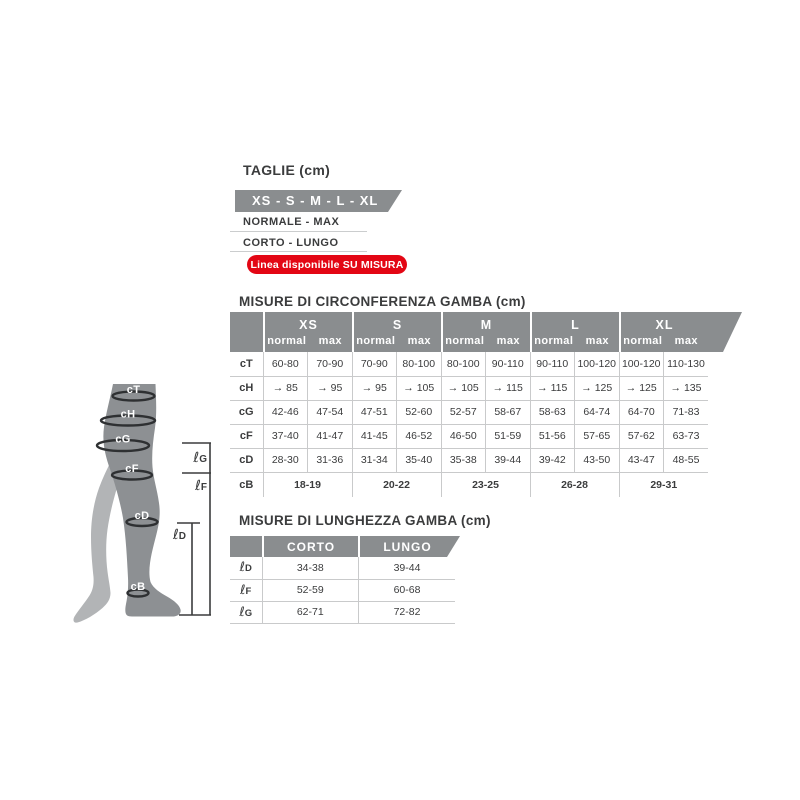 The image size is (800, 800). I want to click on measure-cell: 42-46, so click(285, 411).